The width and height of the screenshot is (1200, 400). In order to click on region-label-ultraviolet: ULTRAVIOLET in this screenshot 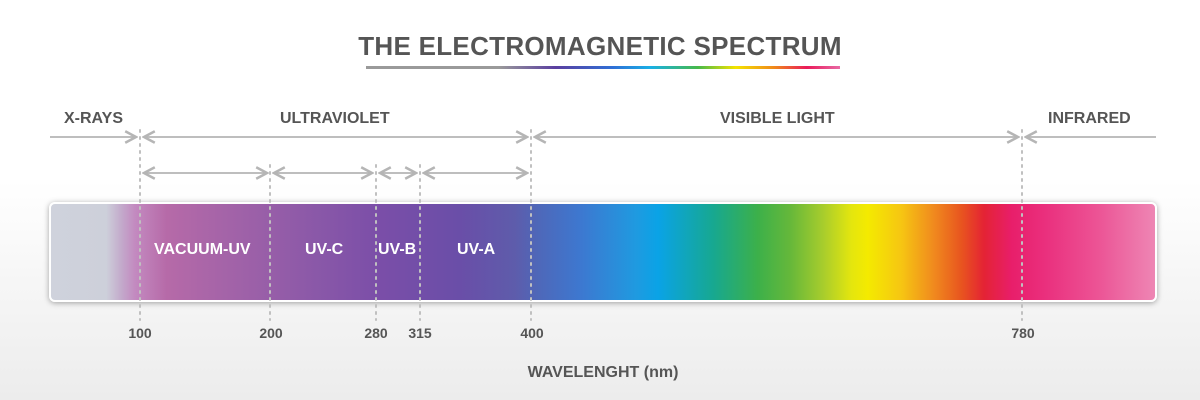, I will do `click(335, 118)`.